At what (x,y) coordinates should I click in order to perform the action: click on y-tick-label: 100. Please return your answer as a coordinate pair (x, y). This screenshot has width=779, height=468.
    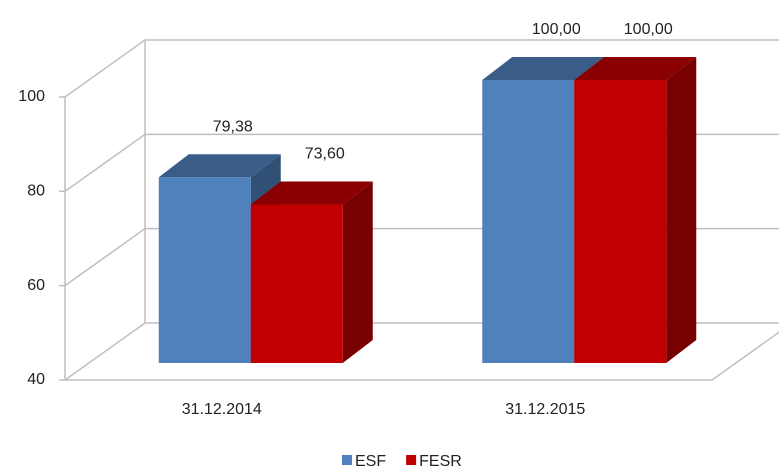
    Looking at the image, I should click on (31, 96).